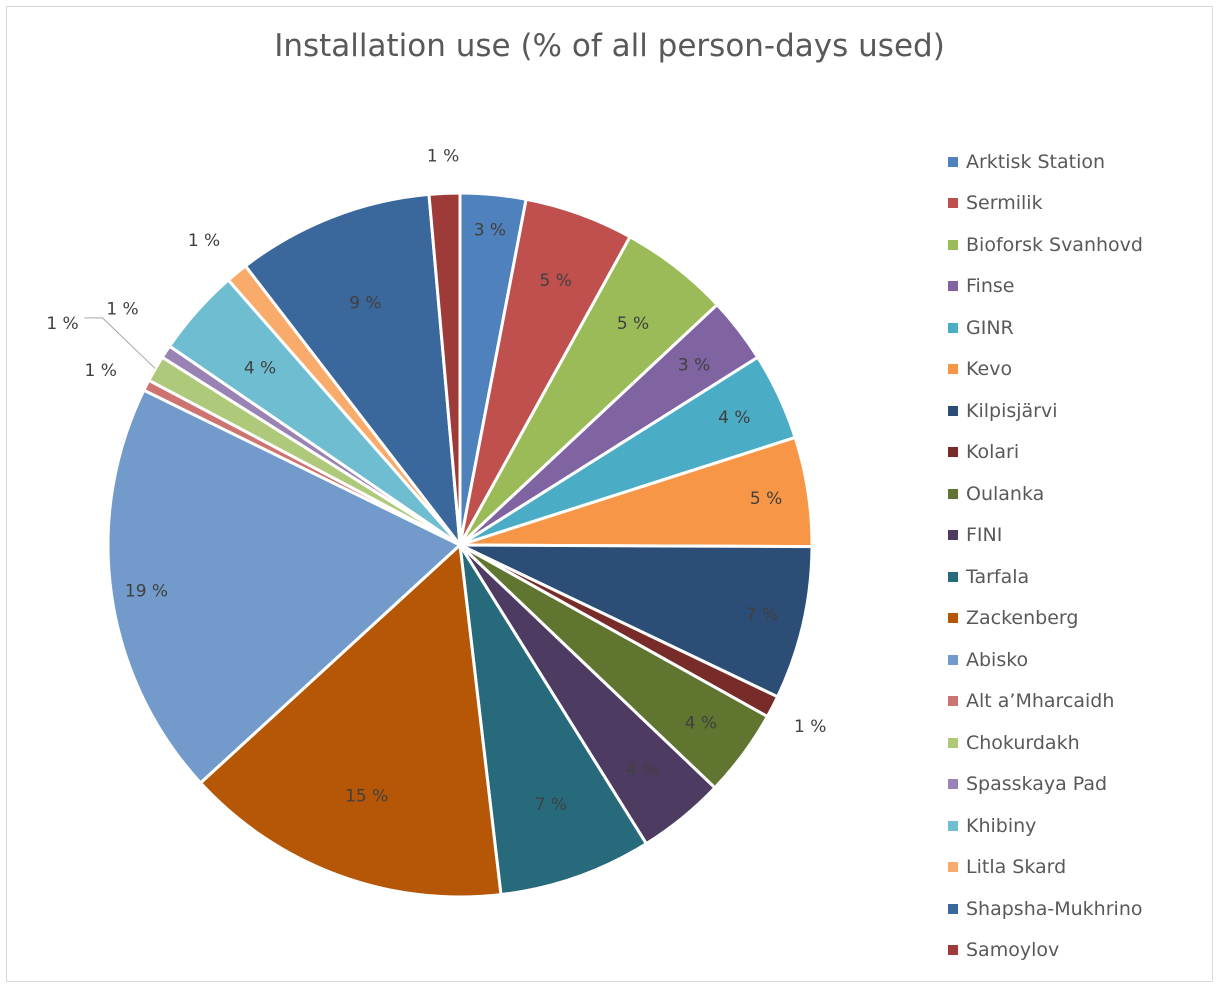 This screenshot has height=988, width=1219. What do you see at coordinates (1078, 536) in the screenshot?
I see `legend-item-fini: FINI` at bounding box center [1078, 536].